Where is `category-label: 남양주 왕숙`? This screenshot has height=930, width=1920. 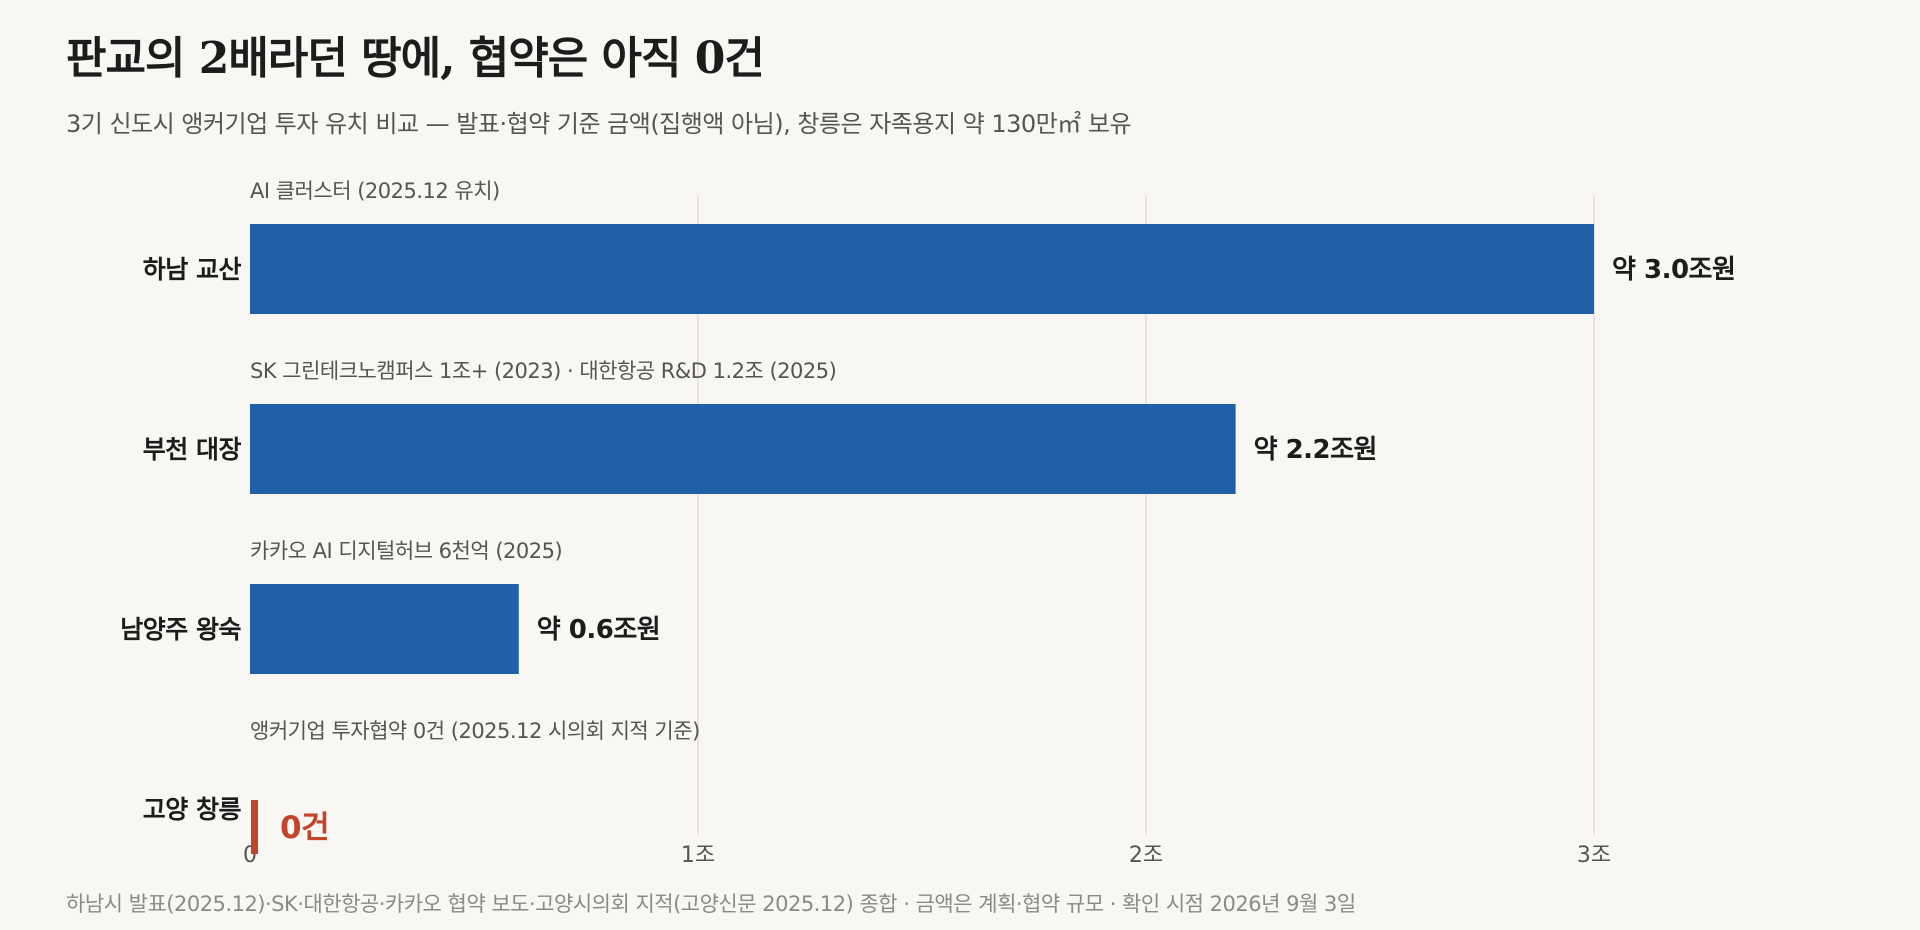
category-label: 남양주 왕숙 is located at coordinates (180, 629).